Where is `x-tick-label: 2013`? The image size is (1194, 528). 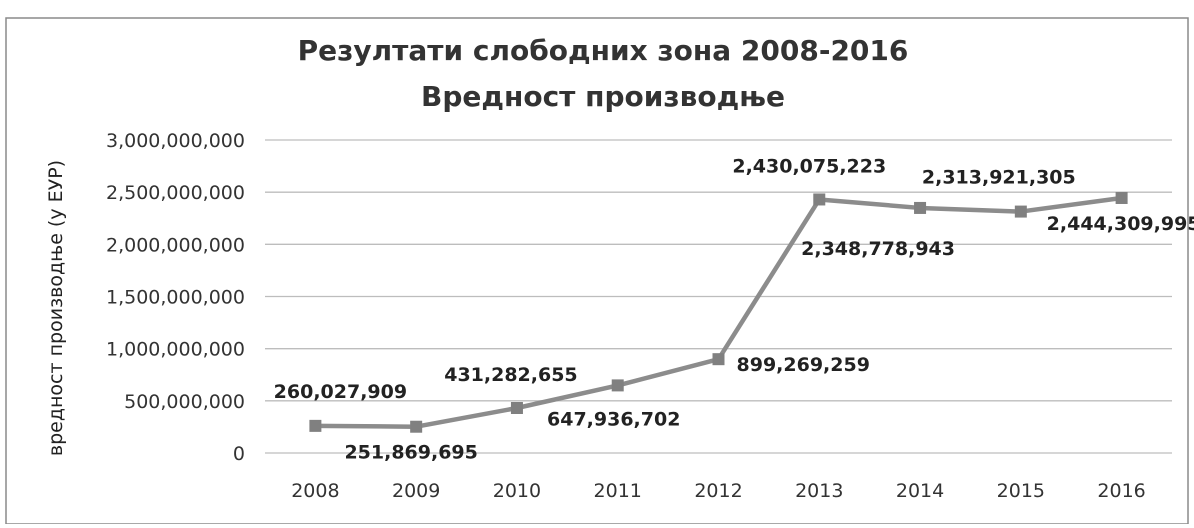 x-tick-label: 2013 is located at coordinates (819, 491).